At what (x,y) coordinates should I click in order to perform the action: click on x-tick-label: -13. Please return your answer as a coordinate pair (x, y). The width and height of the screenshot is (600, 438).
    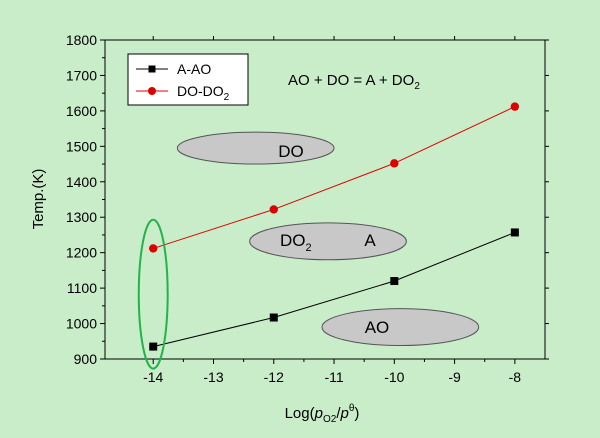
    Looking at the image, I should click on (213, 377).